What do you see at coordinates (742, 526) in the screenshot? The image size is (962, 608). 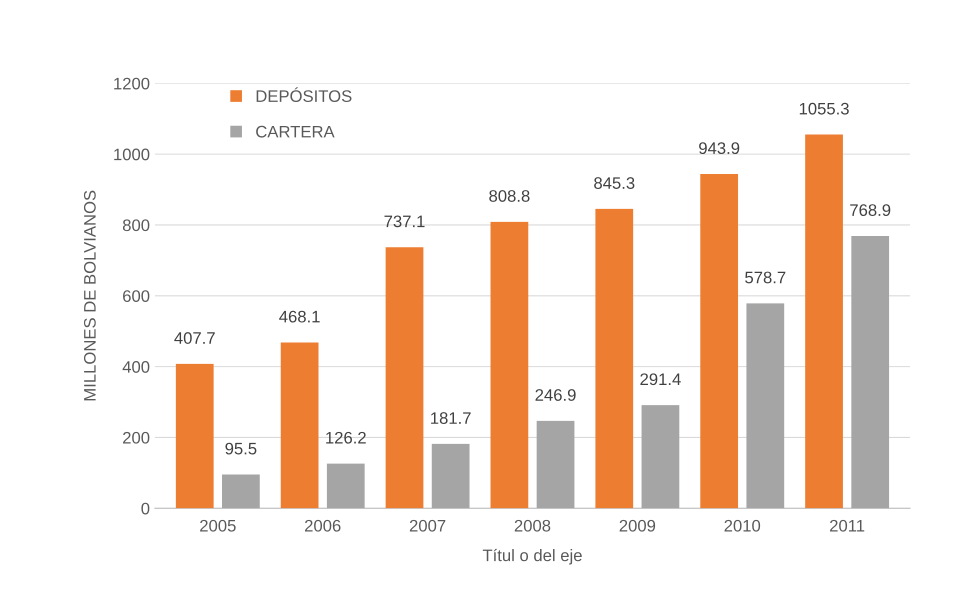 I see `x-tick-label: 2010` at bounding box center [742, 526].